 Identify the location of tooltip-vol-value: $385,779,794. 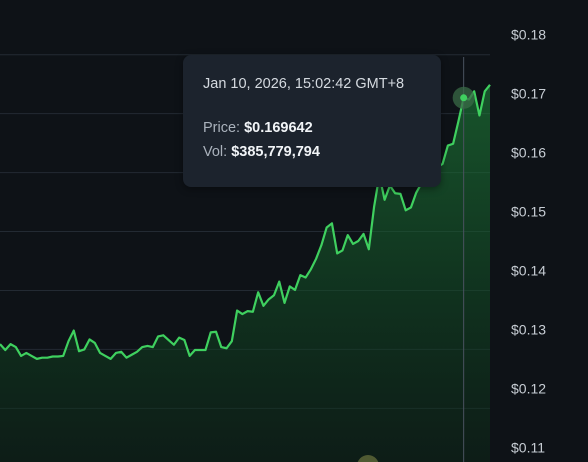
(275, 152).